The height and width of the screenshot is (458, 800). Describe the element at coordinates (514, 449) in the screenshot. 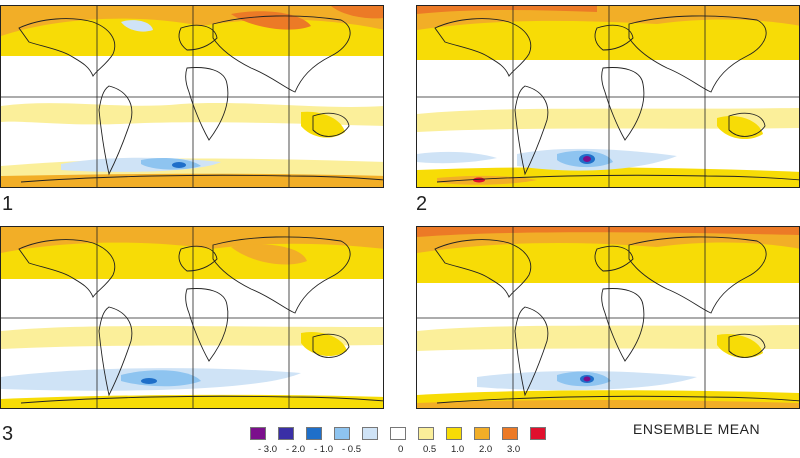

I see `legend-tick: 3.0` at that location.